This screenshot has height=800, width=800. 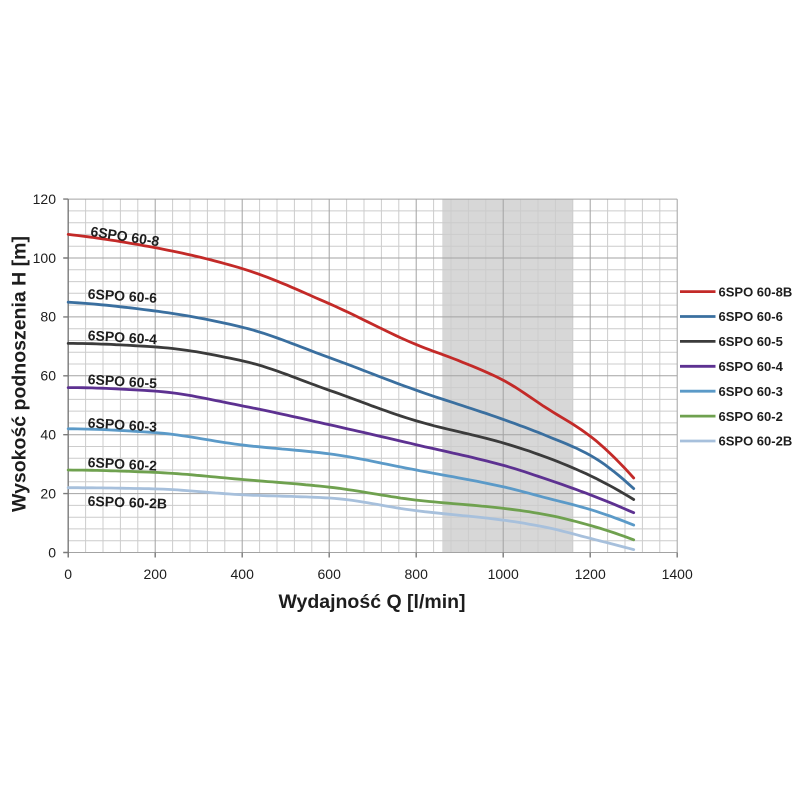 I want to click on svg-text: 400, so click(x=243, y=574).